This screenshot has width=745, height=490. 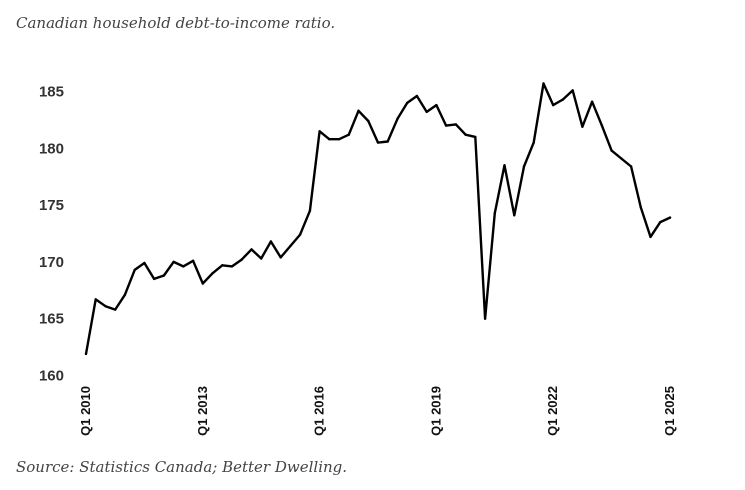 I want to click on y-tick-label: 180, so click(x=51, y=148).